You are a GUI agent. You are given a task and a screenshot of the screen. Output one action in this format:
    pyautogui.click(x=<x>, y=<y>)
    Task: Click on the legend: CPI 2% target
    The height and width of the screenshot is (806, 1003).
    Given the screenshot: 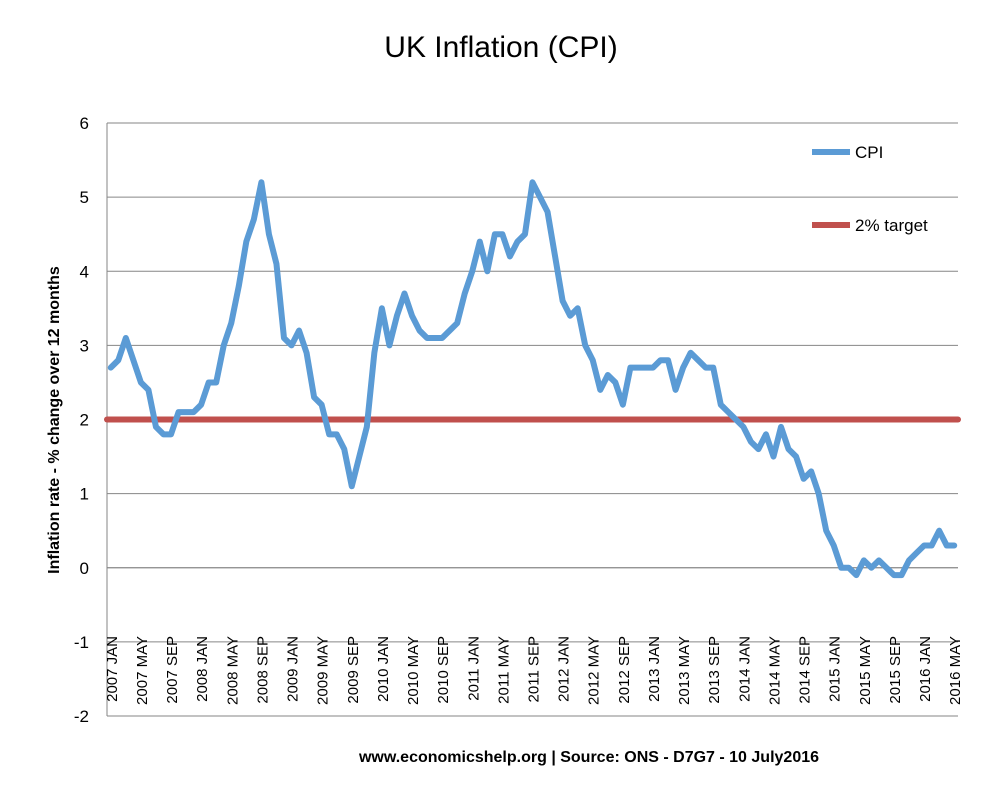 What is the action you would take?
    pyautogui.click(x=870, y=189)
    